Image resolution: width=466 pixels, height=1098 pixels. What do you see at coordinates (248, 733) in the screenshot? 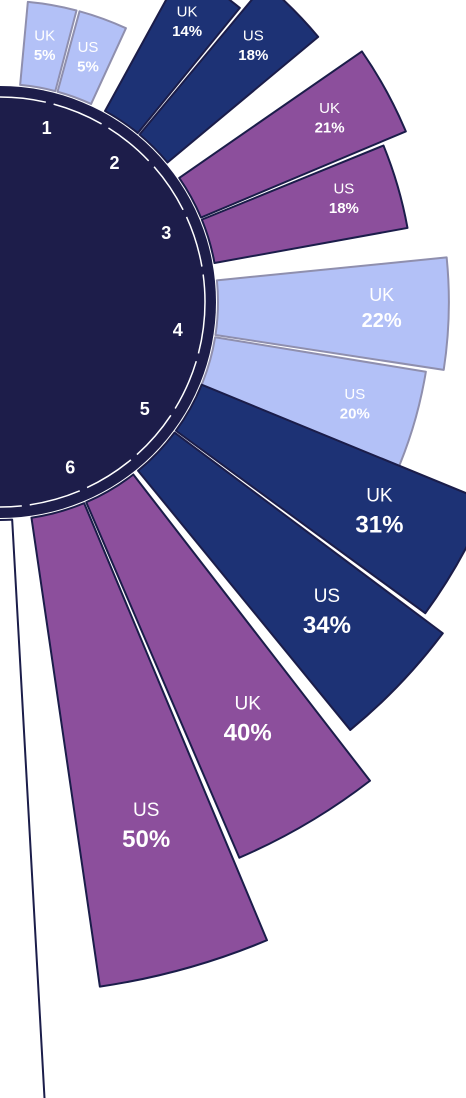
I see `data-label-uk-6: 40%` at bounding box center [248, 733].